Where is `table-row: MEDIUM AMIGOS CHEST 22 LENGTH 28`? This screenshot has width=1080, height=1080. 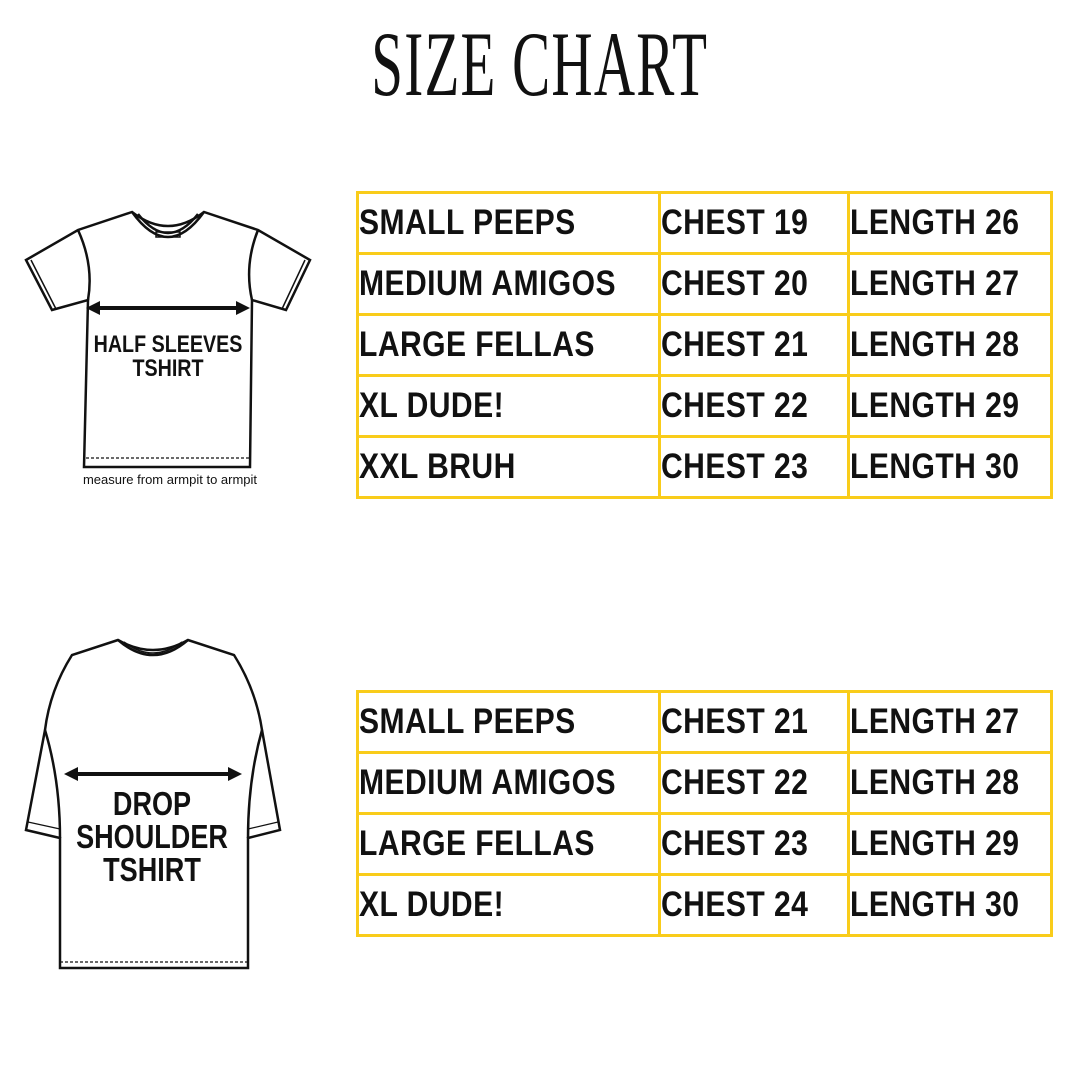 table-row: MEDIUM AMIGOS CHEST 22 LENGTH 28 is located at coordinates (704, 783).